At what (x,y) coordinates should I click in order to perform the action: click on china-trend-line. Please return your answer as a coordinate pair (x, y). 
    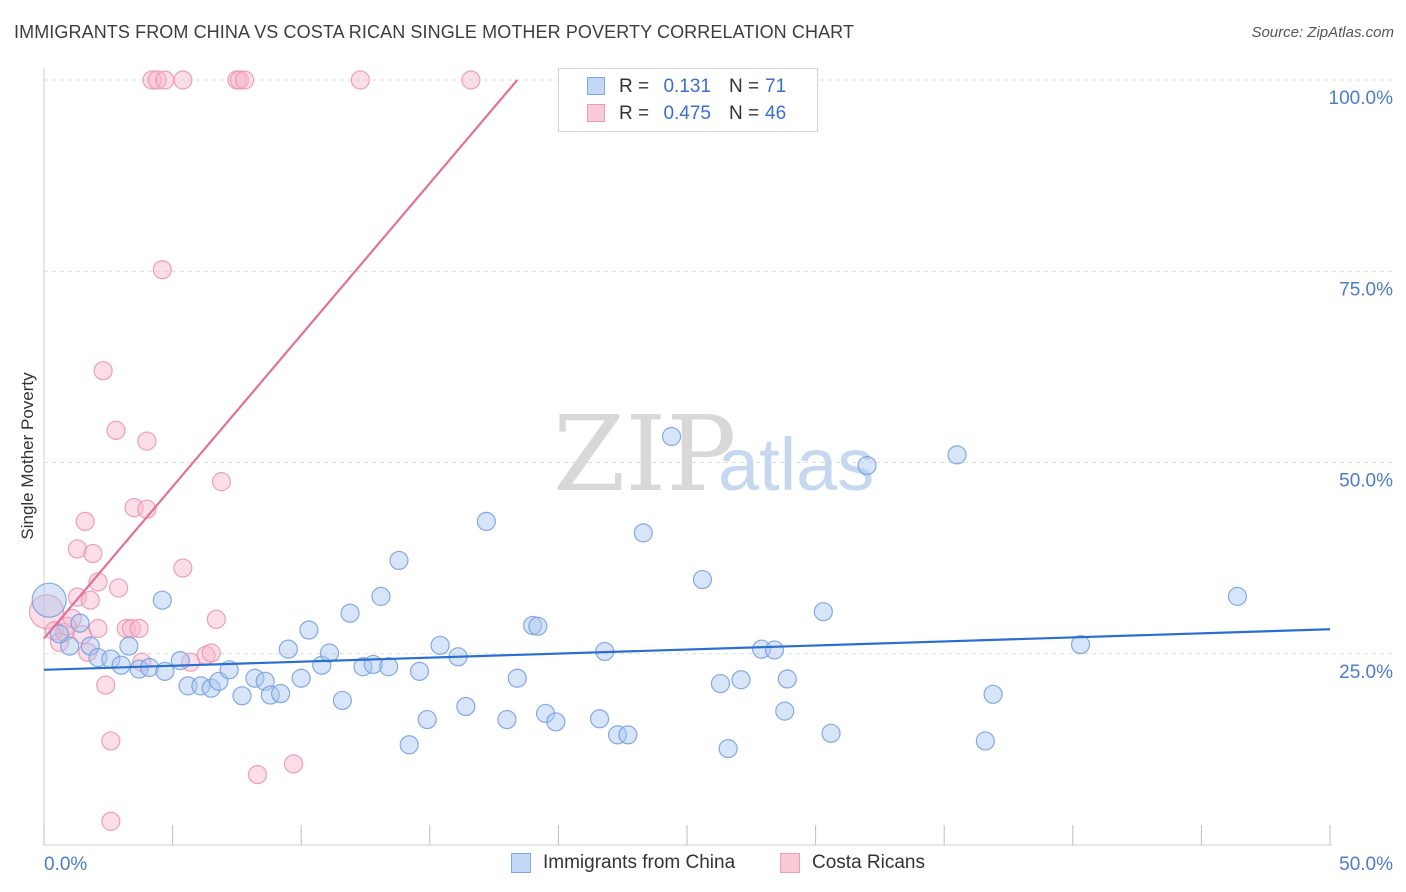
    Looking at the image, I should click on (687, 649).